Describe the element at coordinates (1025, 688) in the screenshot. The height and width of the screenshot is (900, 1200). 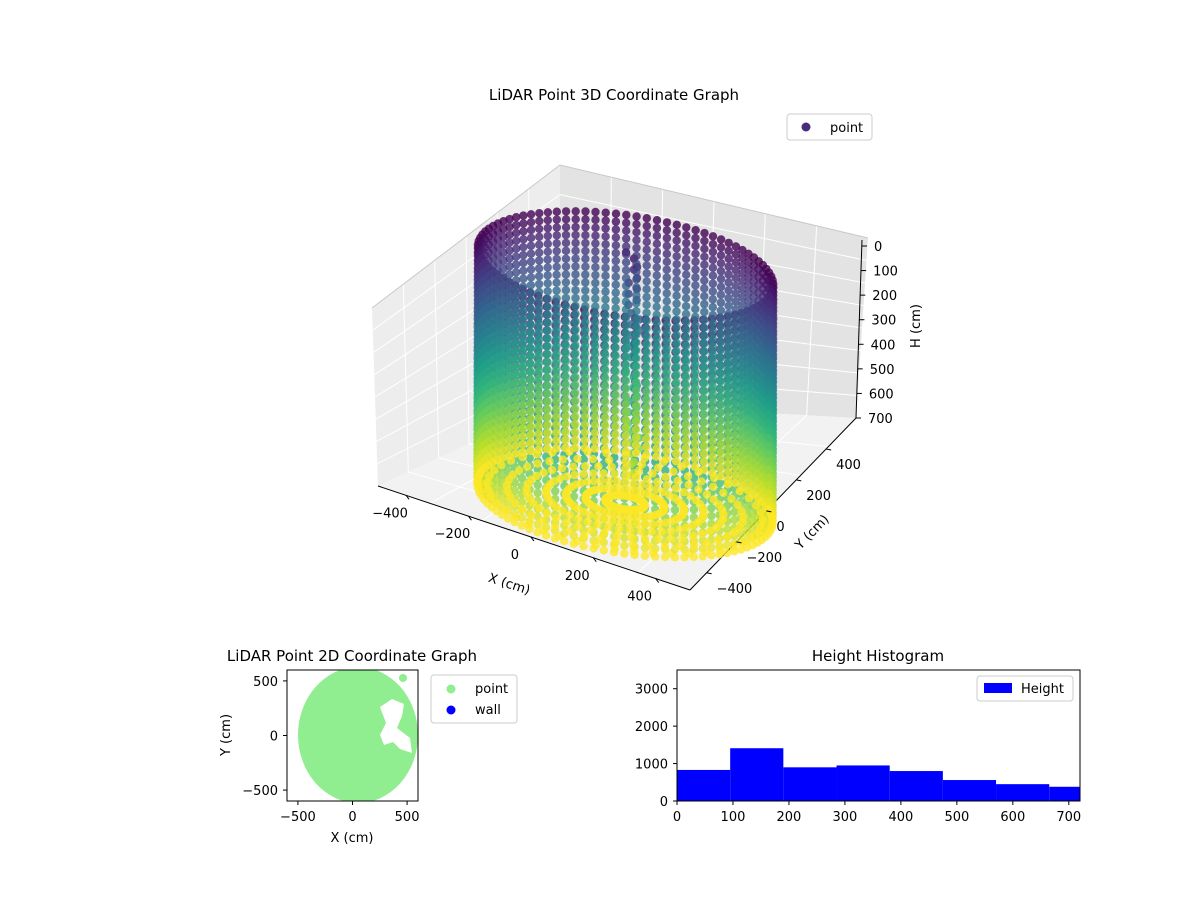
I see `legend-histogram: Height` at that location.